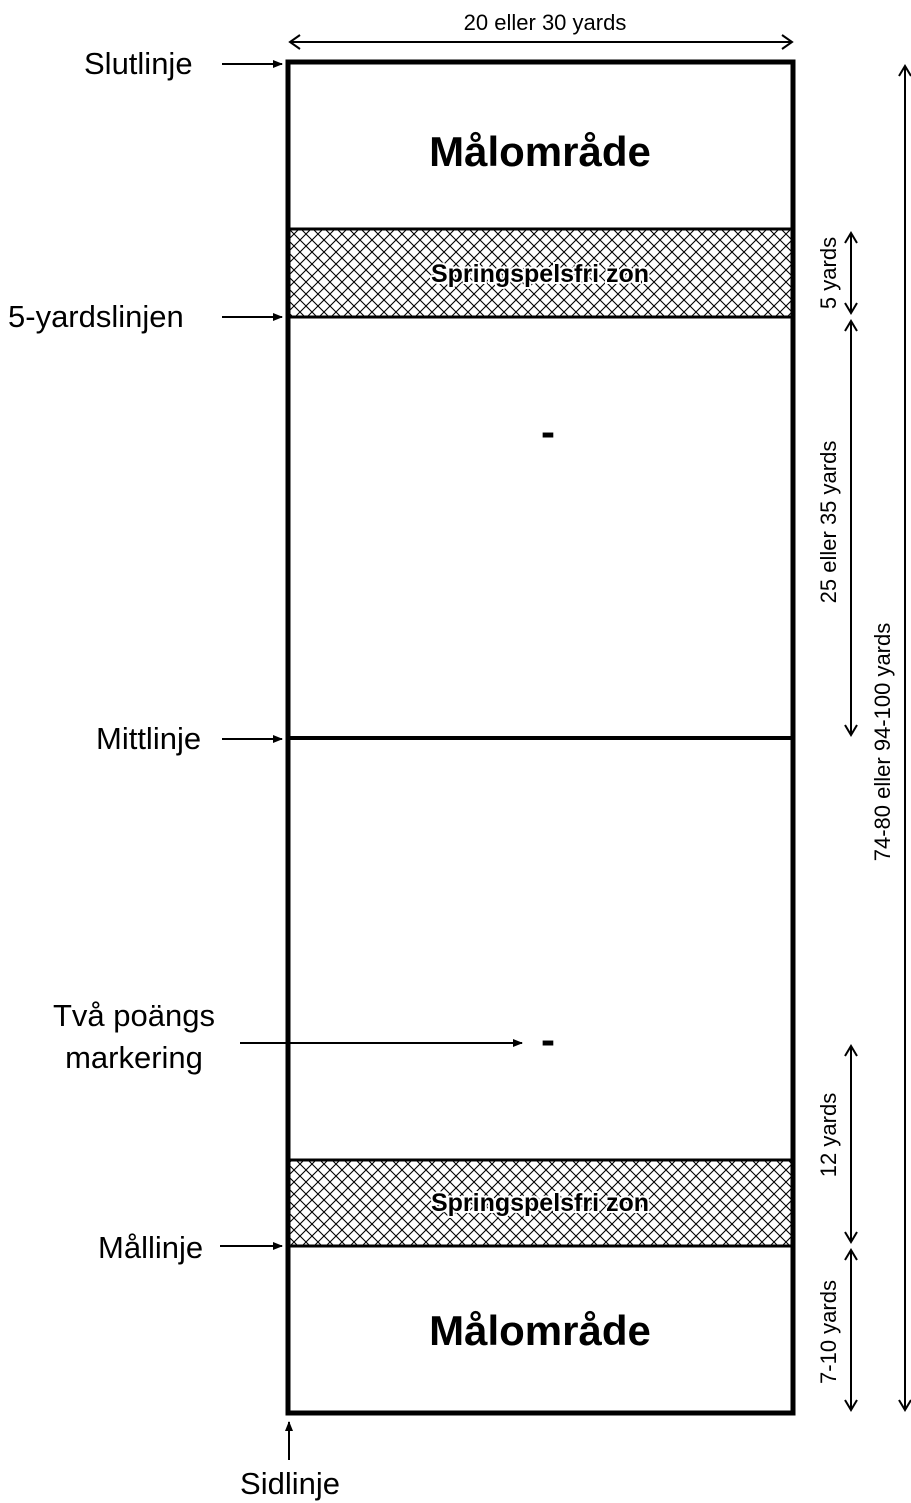 The image size is (911, 1503). What do you see at coordinates (828, 1332) in the screenshot?
I see `endzone-depth-label: 7-10 yards` at bounding box center [828, 1332].